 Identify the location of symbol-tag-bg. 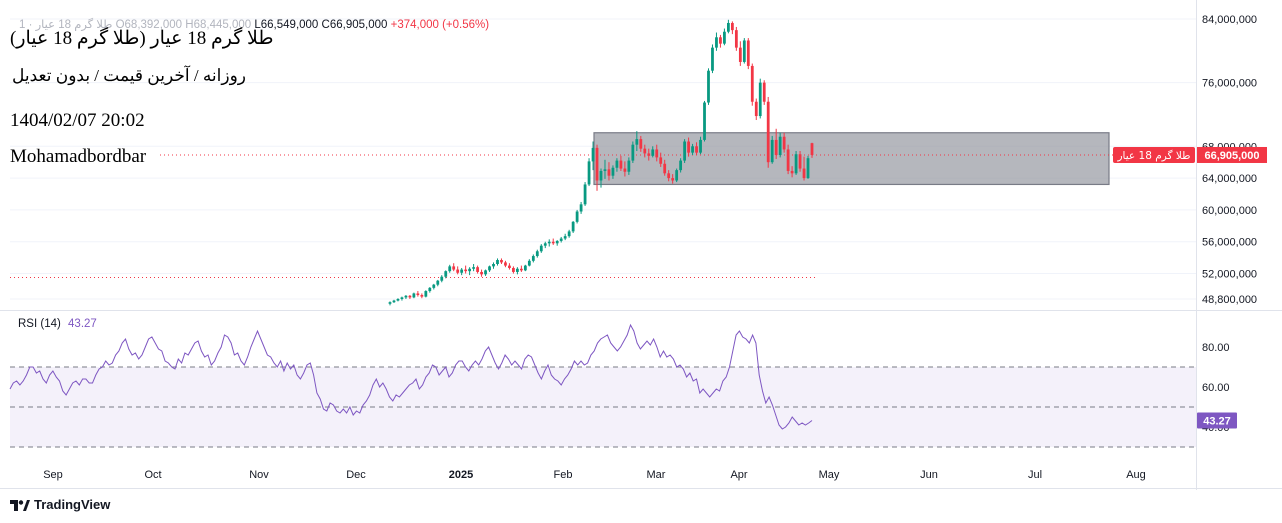
(1154, 154).